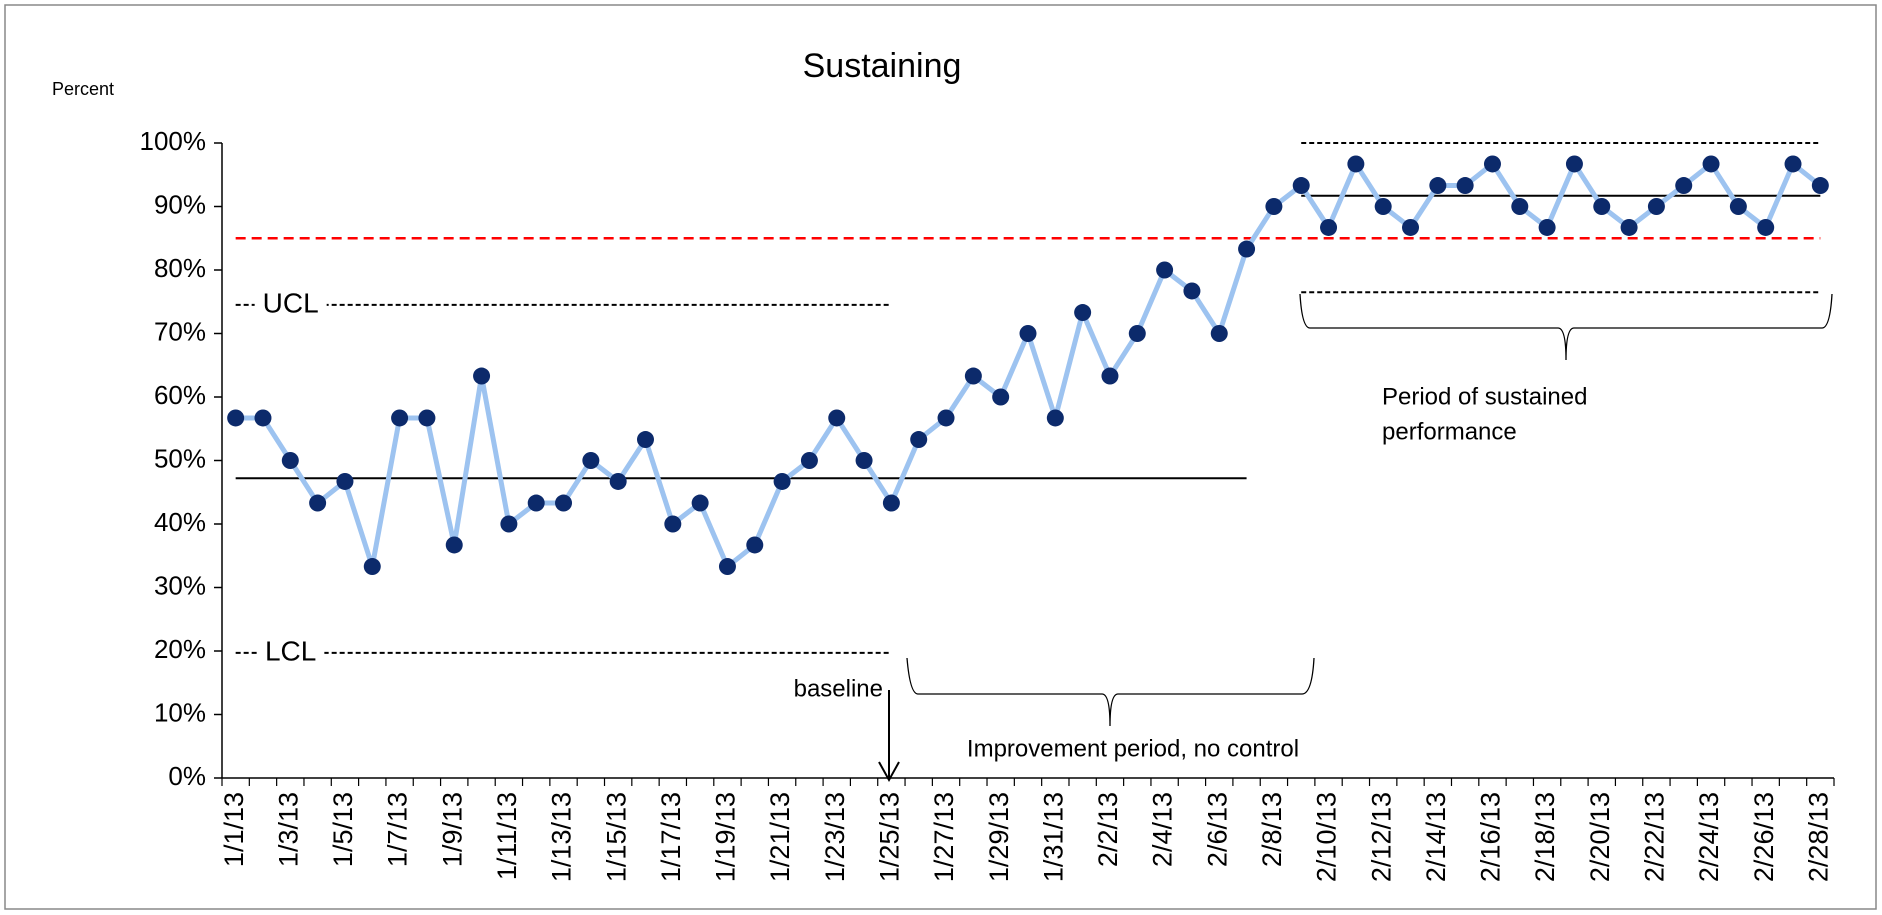  I want to click on x-tick-label: 2/4/13, so click(1163, 829).